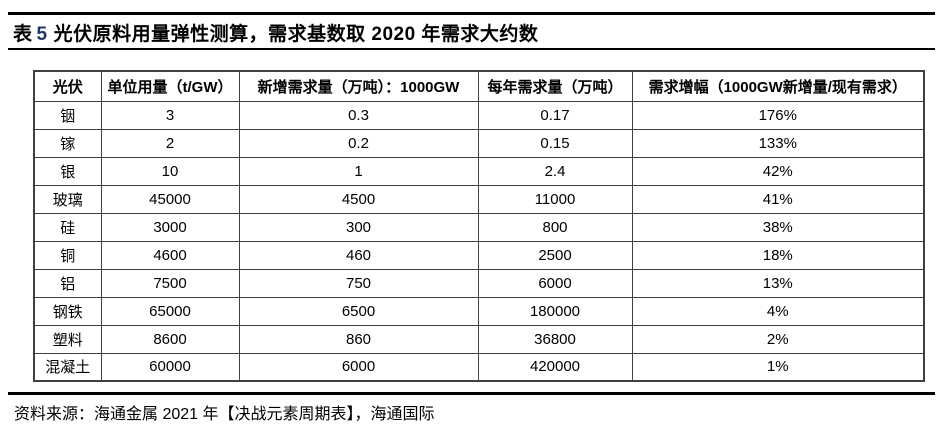 The height and width of the screenshot is (425, 952). What do you see at coordinates (170, 283) in the screenshot?
I see `table-cell: 7500` at bounding box center [170, 283].